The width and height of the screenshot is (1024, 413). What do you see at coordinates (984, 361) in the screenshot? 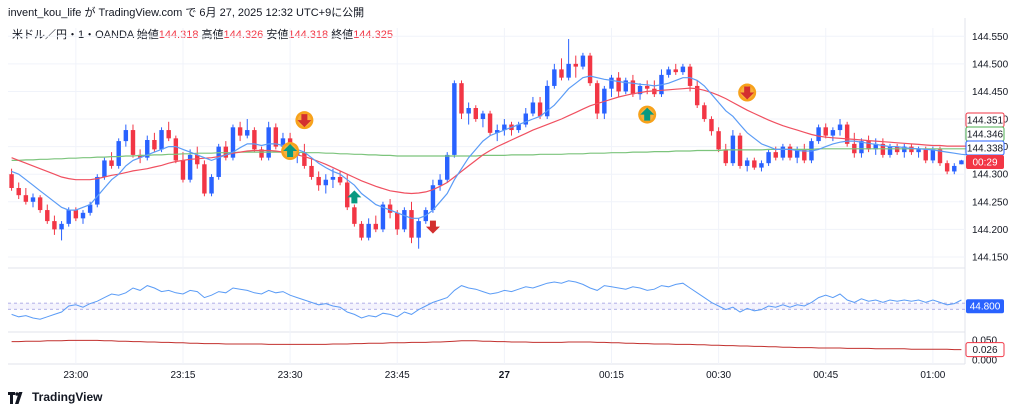
I see `lower-tick-label: 0.000` at bounding box center [984, 361].